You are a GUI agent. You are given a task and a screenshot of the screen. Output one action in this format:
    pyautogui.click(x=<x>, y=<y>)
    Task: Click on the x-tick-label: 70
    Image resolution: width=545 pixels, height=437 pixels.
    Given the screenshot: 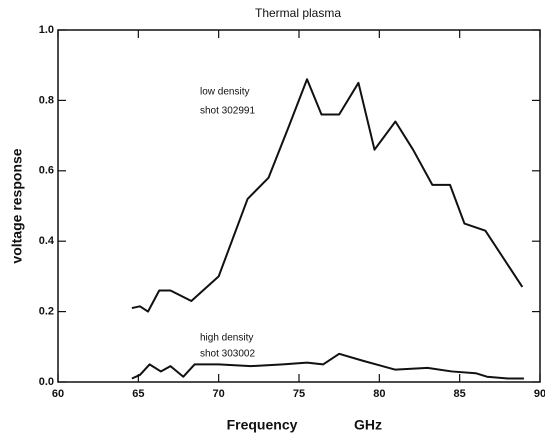 What is the action you would take?
    pyautogui.click(x=219, y=394)
    